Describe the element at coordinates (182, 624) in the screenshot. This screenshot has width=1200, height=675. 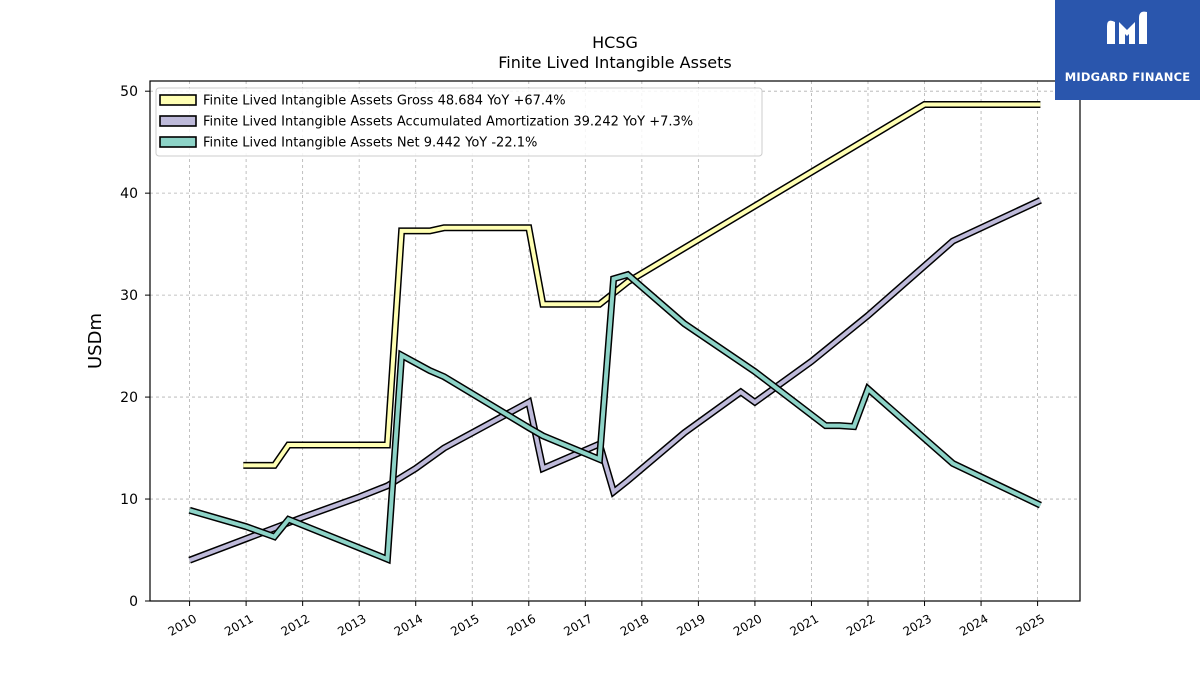
I see `x-tick-label: 2010` at that location.